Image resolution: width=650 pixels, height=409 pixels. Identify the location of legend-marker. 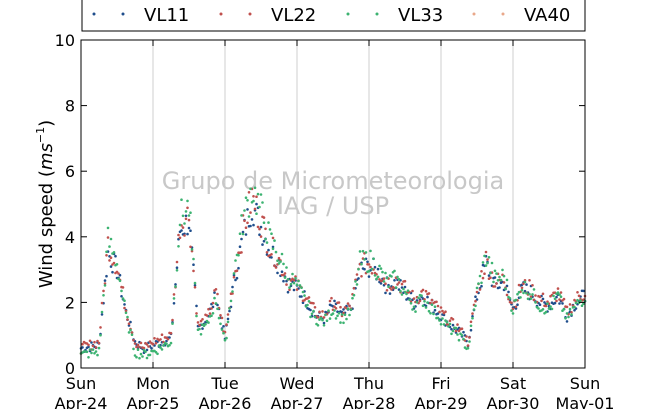
(474, 14).